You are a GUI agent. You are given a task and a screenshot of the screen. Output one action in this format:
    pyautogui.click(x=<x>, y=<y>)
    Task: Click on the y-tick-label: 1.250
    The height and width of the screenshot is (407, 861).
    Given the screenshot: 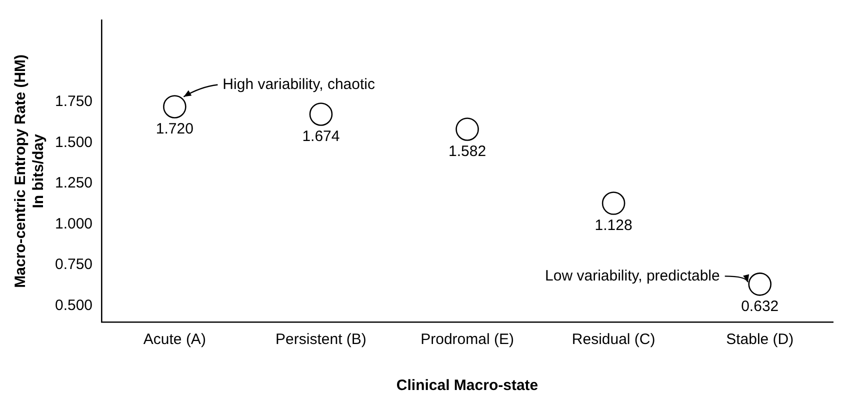 What is the action you would take?
    pyautogui.click(x=73, y=183)
    